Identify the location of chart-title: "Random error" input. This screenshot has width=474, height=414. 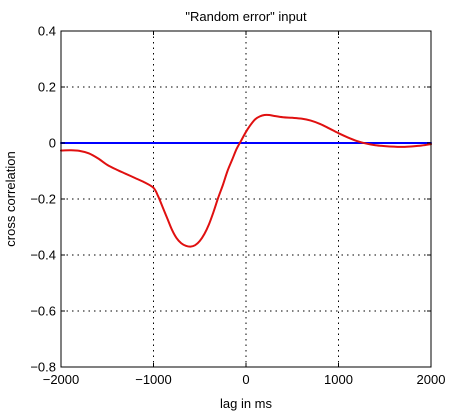
(246, 16).